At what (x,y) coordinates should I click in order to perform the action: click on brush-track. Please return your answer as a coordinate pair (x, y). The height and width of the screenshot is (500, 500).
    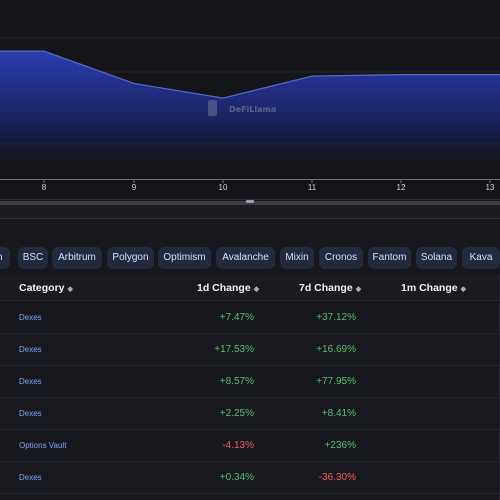
    Looking at the image, I should click on (250, 203).